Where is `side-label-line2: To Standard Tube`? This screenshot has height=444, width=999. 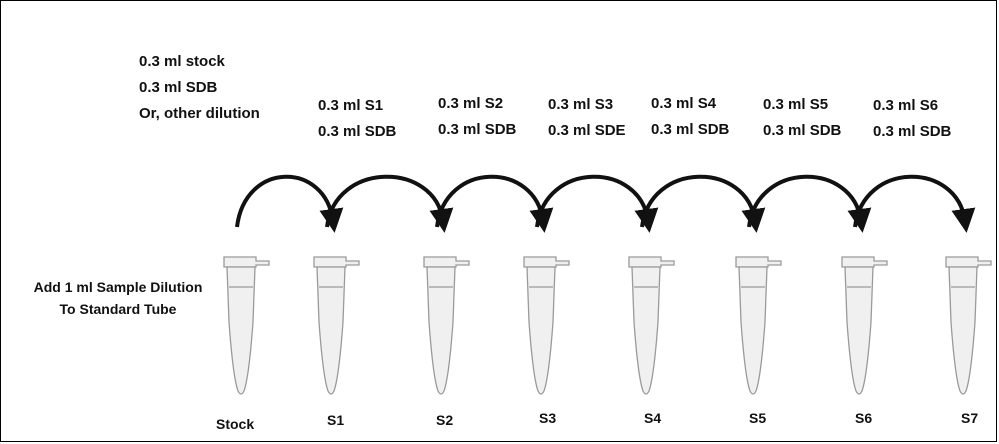
side-label-line2: To Standard Tube is located at coordinates (118, 309).